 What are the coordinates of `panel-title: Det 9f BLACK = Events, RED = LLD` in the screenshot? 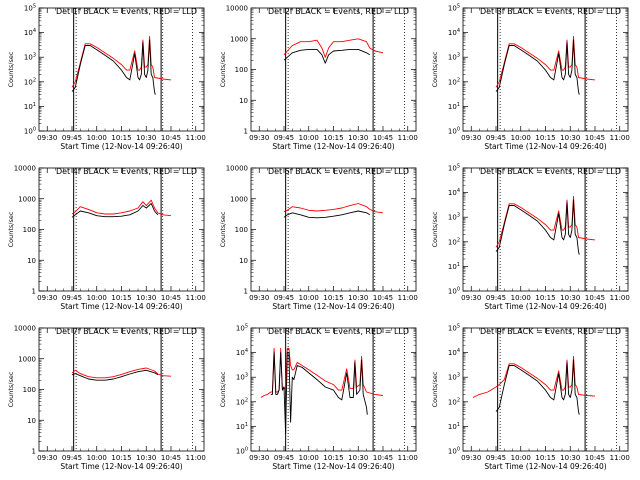 It's located at (550, 331).